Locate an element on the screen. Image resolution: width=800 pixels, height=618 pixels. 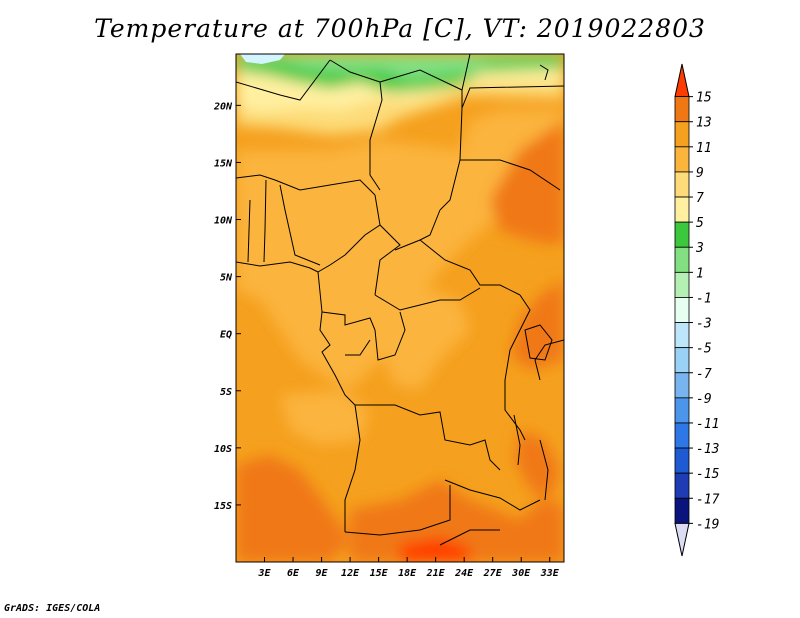
colorbar-label: -11 is located at coordinates (707, 424).